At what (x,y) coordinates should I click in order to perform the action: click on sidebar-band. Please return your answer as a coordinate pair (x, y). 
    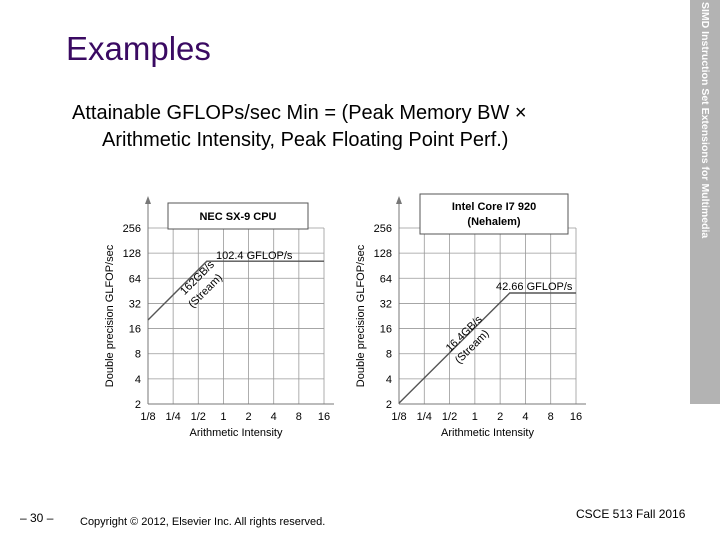
    Looking at the image, I should click on (705, 202).